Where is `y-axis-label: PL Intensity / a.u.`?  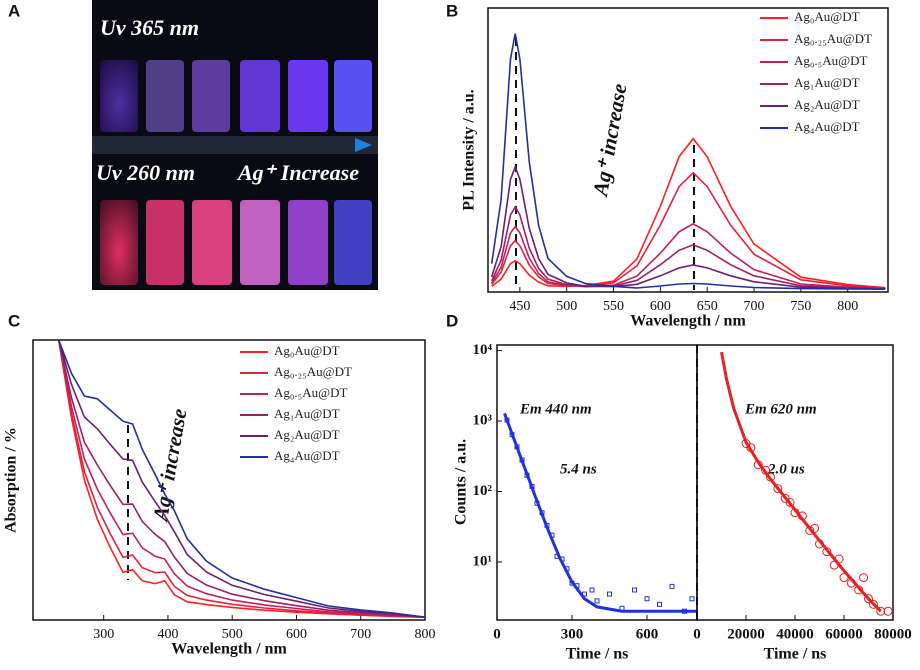
y-axis-label: PL Intensity / a.u. is located at coordinates (469, 149).